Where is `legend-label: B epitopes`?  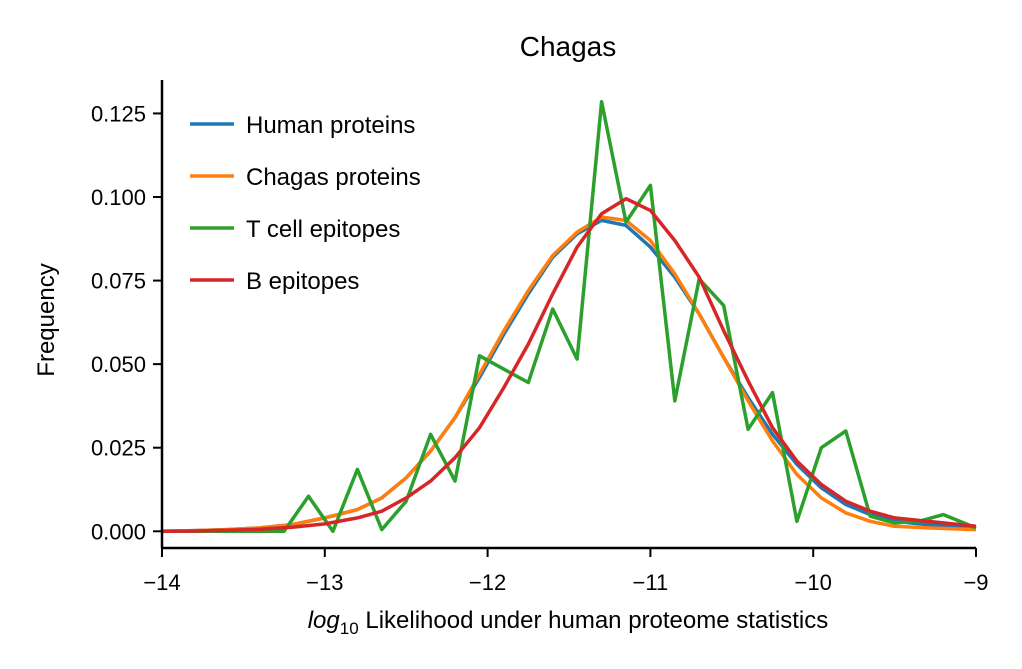
legend-label: B epitopes is located at coordinates (302, 281).